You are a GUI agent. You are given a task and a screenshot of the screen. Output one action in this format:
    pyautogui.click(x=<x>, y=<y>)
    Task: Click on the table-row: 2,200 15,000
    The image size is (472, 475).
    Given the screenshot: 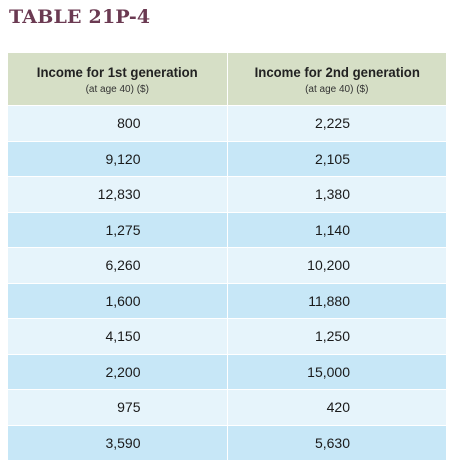 What is the action you would take?
    pyautogui.click(x=227, y=372)
    